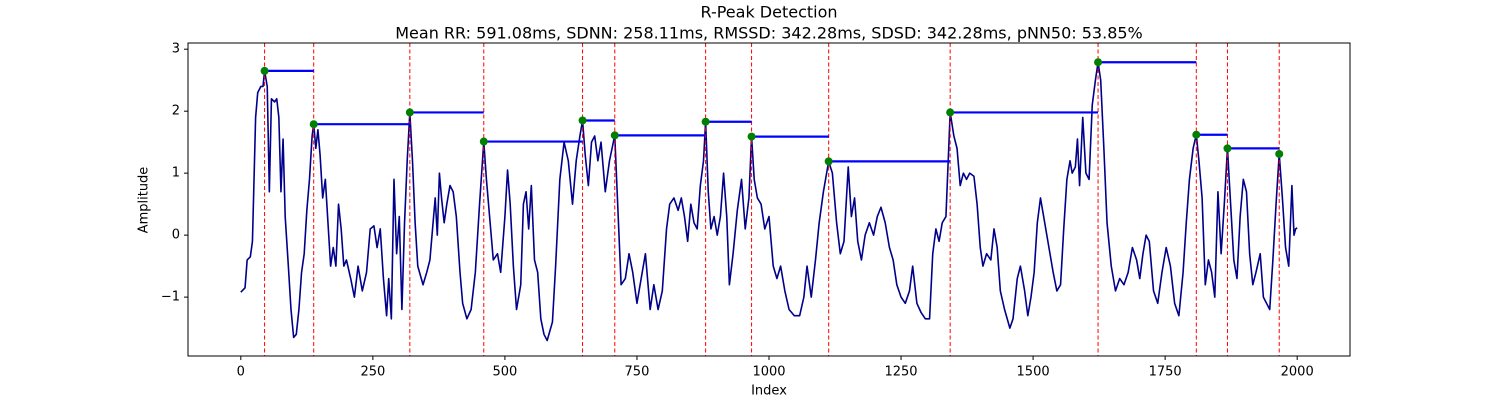 The width and height of the screenshot is (1500, 400). What do you see at coordinates (176, 111) in the screenshot?
I see `y-tick-label: 2` at bounding box center [176, 111].